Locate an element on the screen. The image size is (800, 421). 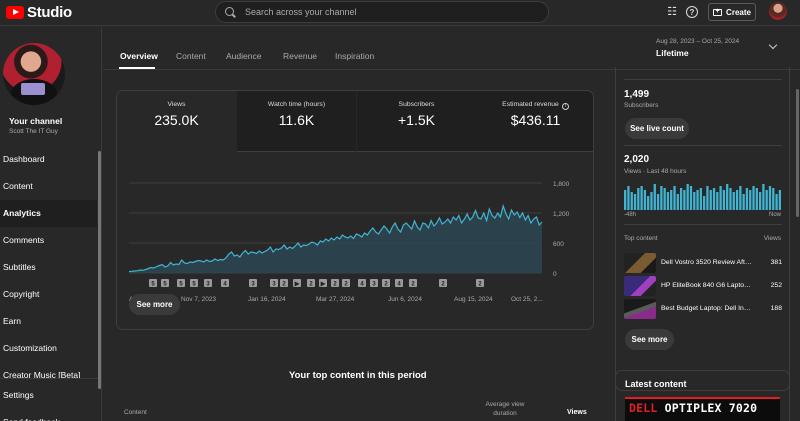
publish-marker-label: 4 is located at coordinates (399, 284).